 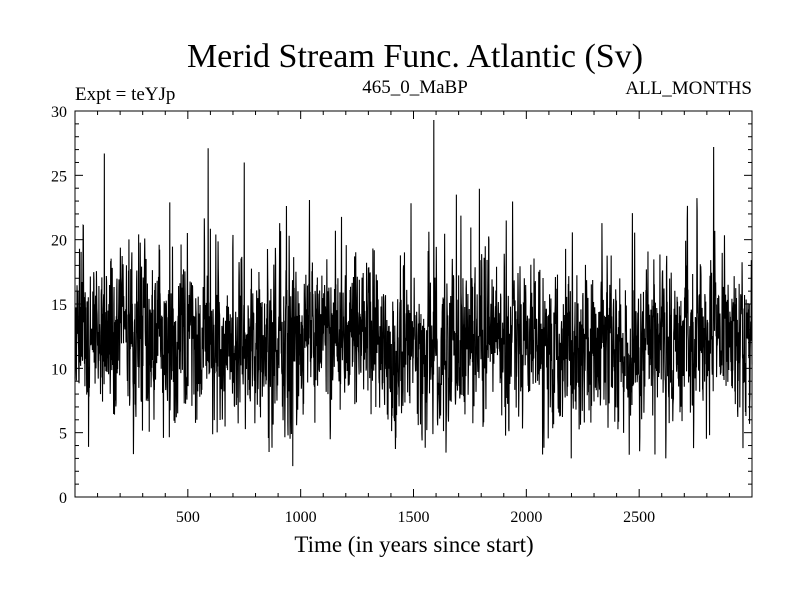 I want to click on y-tick-label: 5, so click(x=63, y=434).